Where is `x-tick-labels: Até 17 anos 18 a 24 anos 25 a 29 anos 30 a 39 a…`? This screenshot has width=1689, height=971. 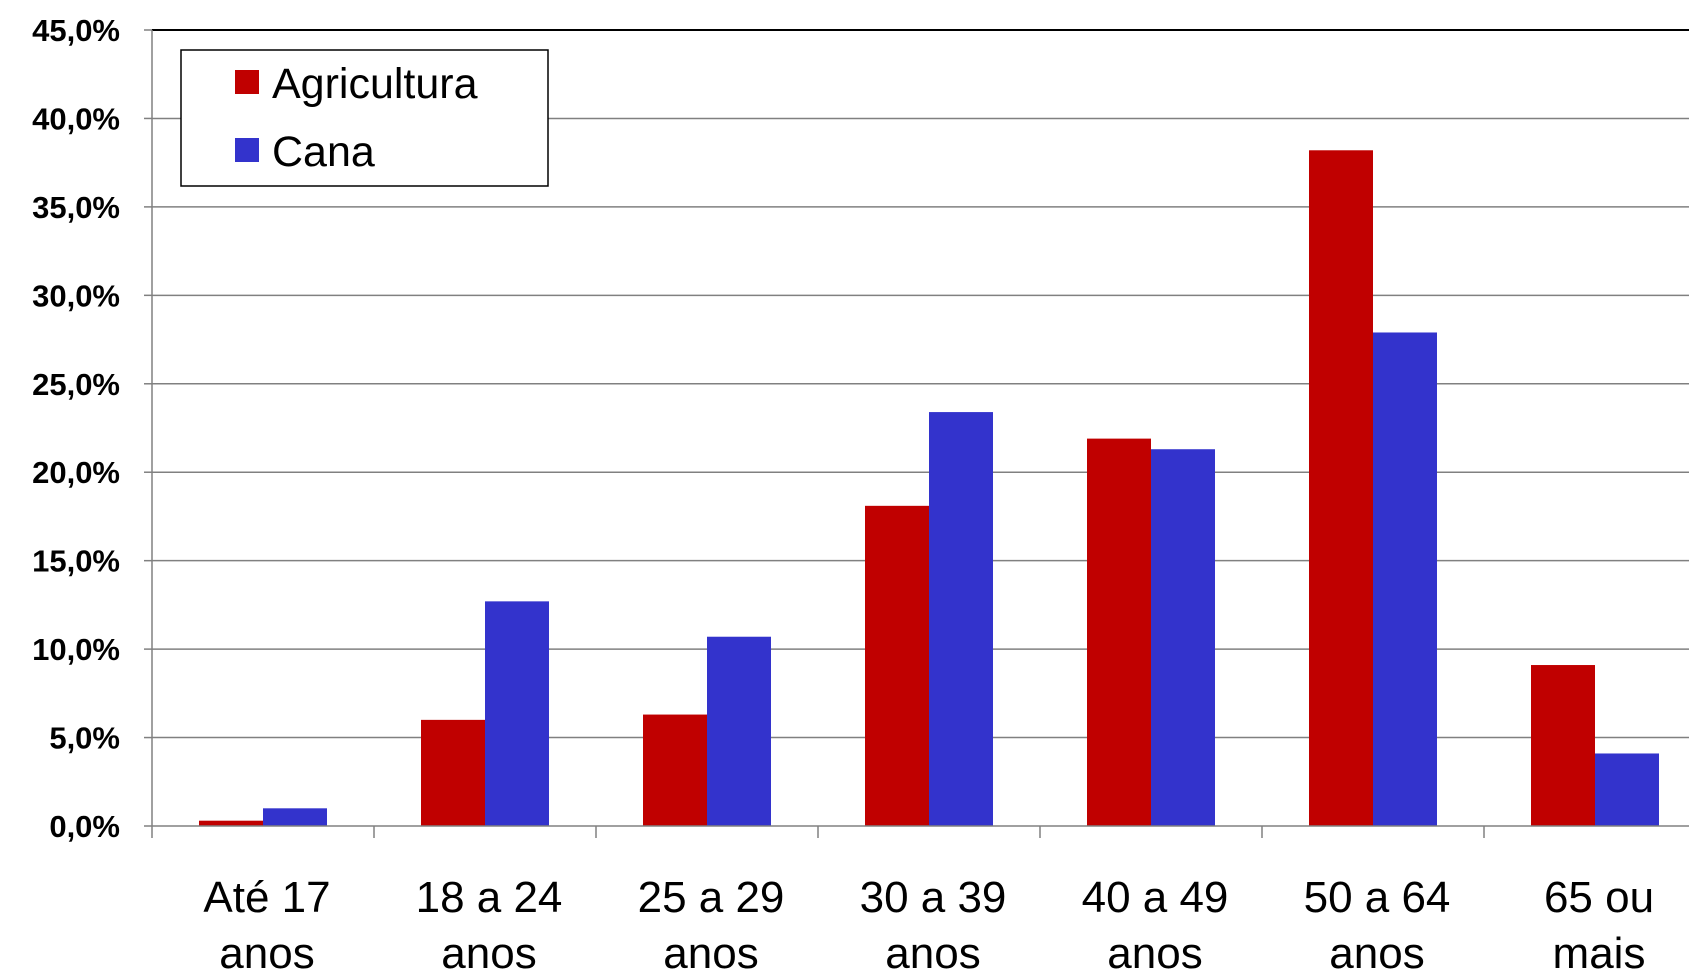
x-tick-labels: Até 17 anos 18 a 24 anos 25 a 29 anos 30 a 39 a… is located at coordinates (928, 922).